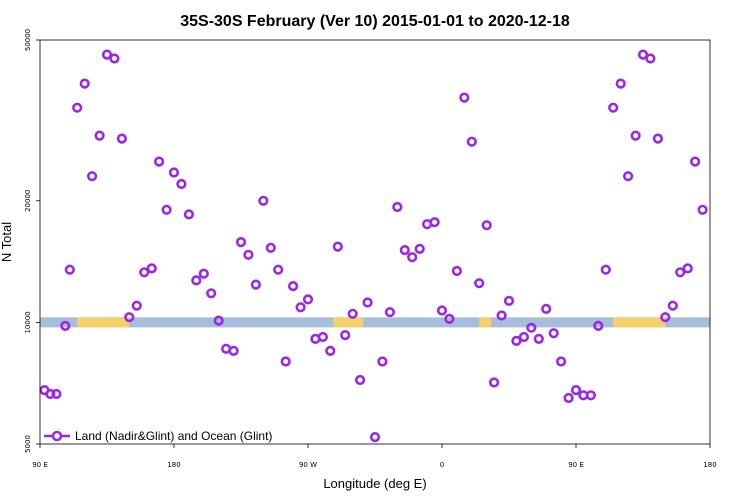 The width and height of the screenshot is (750, 500). What do you see at coordinates (308, 465) in the screenshot?
I see `x-tick-label: 90 W` at bounding box center [308, 465].